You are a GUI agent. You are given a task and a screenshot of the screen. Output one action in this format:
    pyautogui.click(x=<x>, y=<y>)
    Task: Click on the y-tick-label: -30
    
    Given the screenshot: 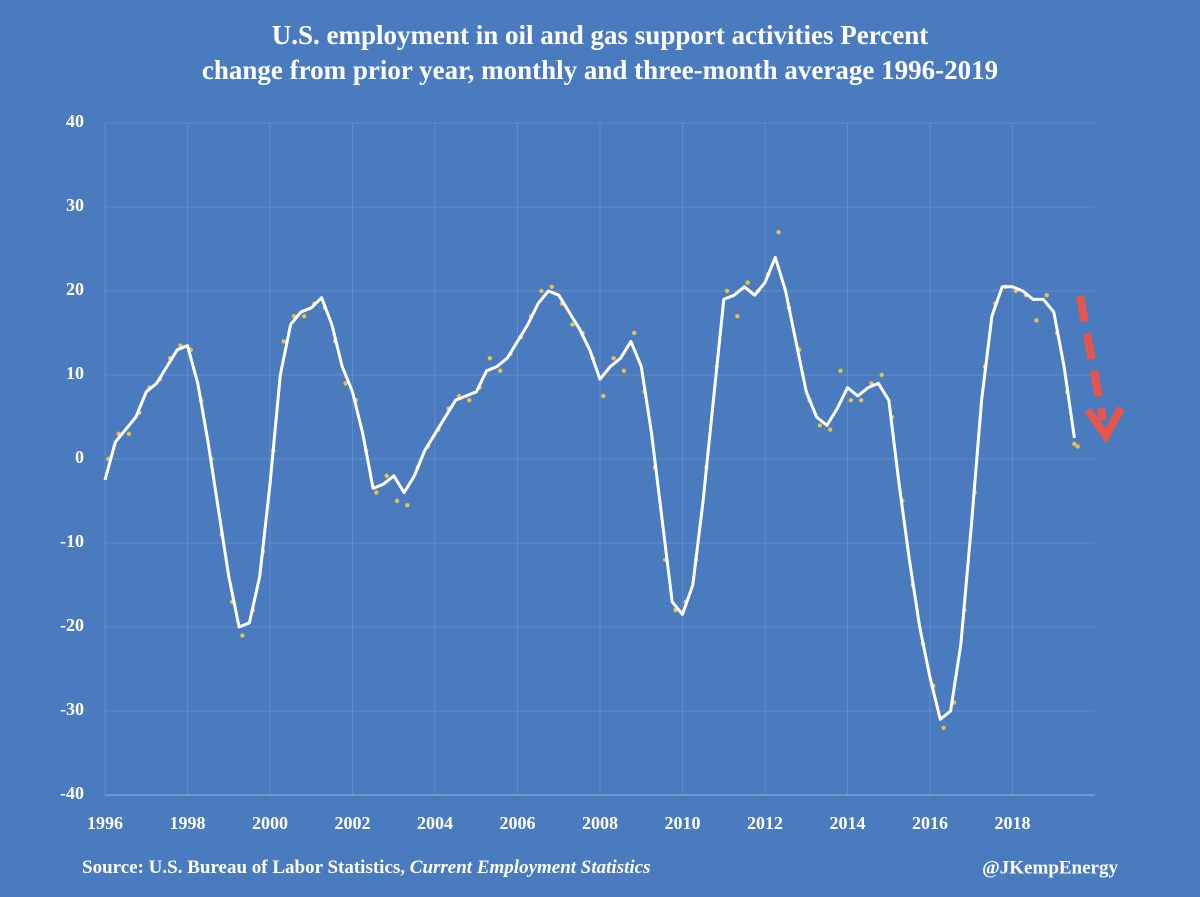 What is the action you would take?
    pyautogui.click(x=72, y=709)
    